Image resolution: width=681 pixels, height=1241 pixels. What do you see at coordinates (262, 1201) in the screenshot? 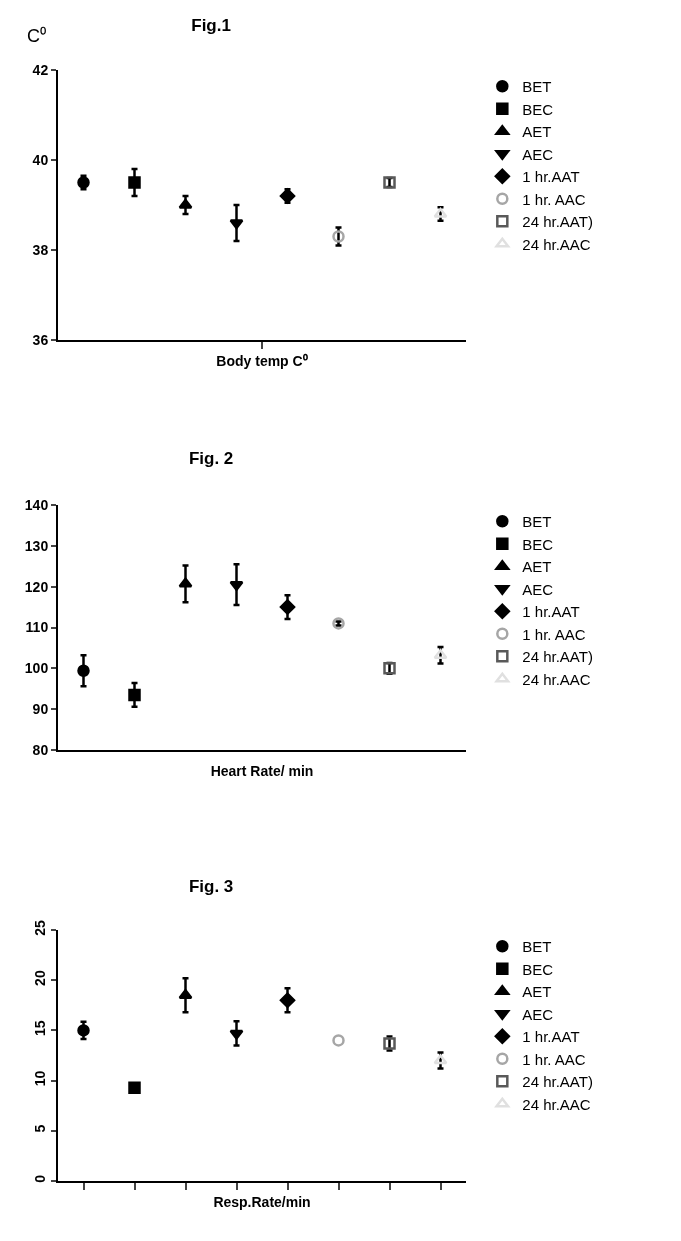
I see `x-axis-title: Resp.Rate/min` at bounding box center [262, 1201].